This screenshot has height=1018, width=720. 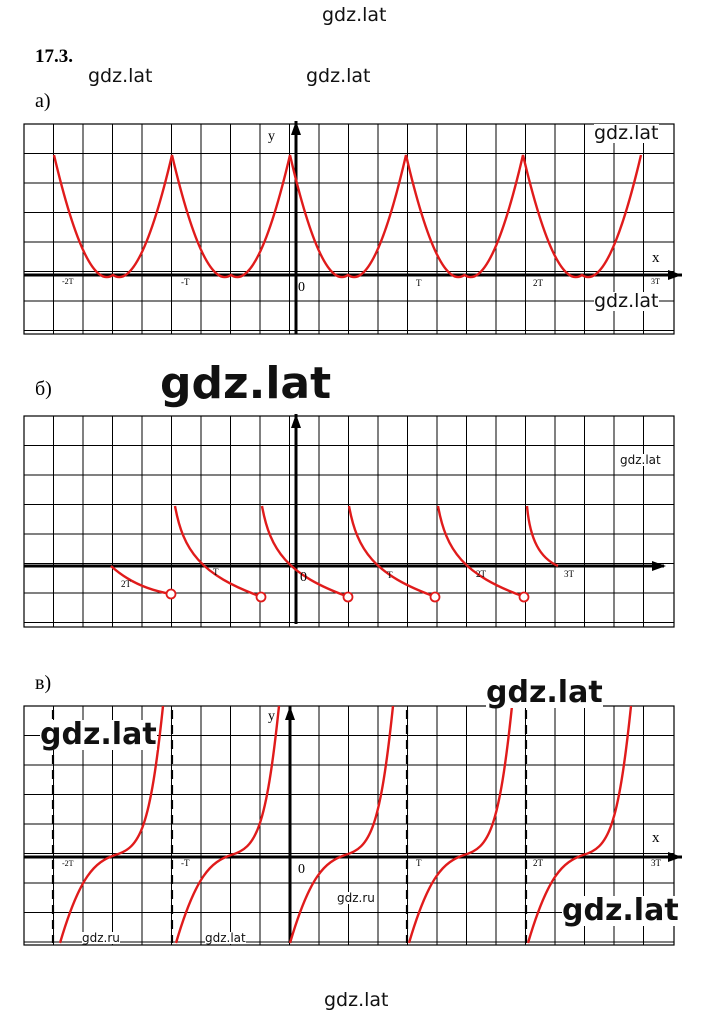 What do you see at coordinates (98, 734) in the screenshot?
I see `watermark-graph-c-left: gdz.lat` at bounding box center [98, 734].